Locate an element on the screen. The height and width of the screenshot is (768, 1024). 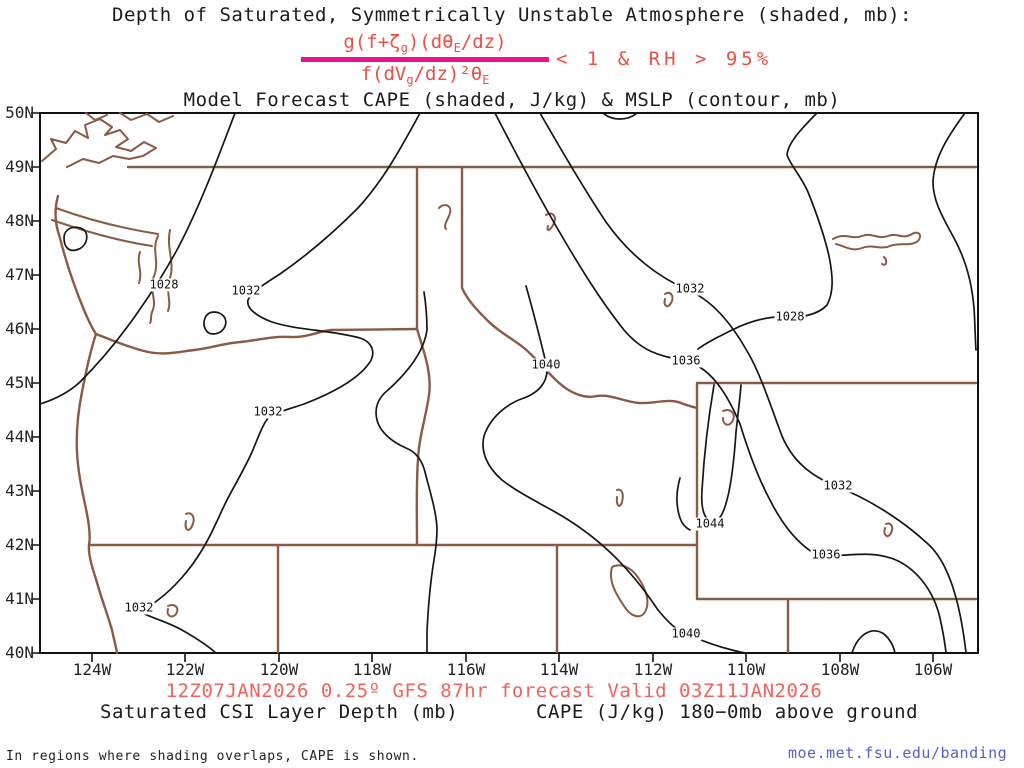
caption-csi-depth: Saturated CSI Layer Depth (mb) is located at coordinates (279, 712).